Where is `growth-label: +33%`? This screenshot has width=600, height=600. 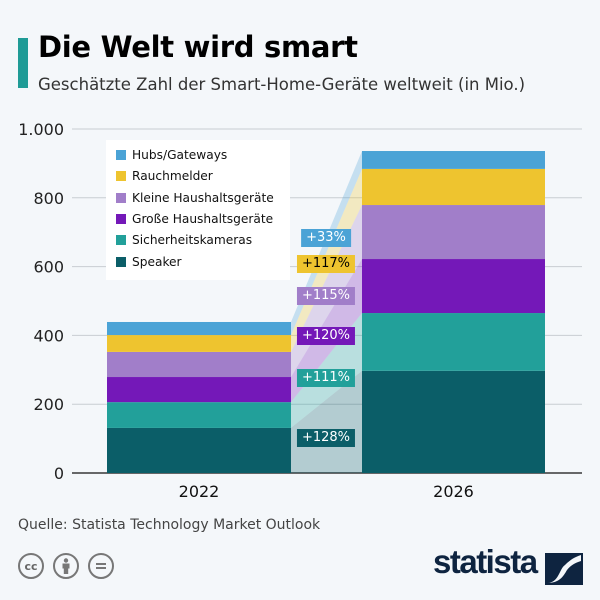 growth-label: +33% is located at coordinates (326, 238).